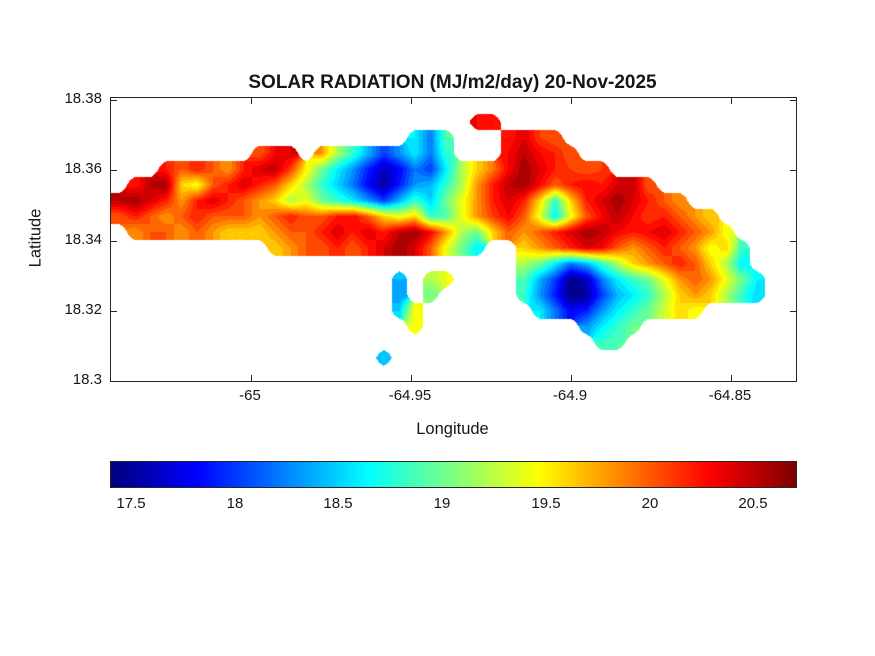 The image size is (875, 656). I want to click on colorbar-tick-label: 20.5, so click(753, 503).